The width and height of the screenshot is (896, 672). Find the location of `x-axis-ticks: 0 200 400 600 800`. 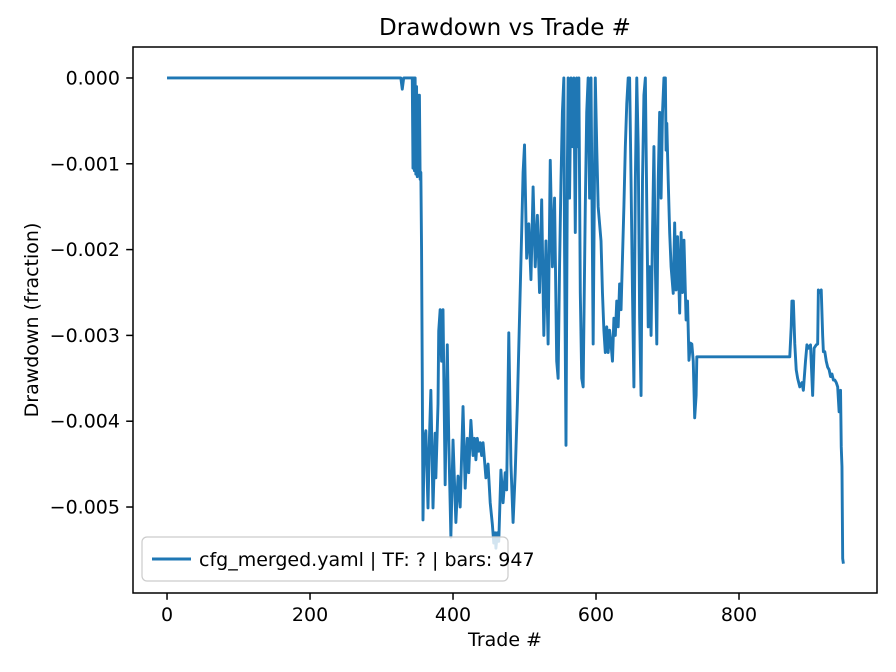

x-axis-ticks: 0 200 400 600 800 is located at coordinates (459, 609).